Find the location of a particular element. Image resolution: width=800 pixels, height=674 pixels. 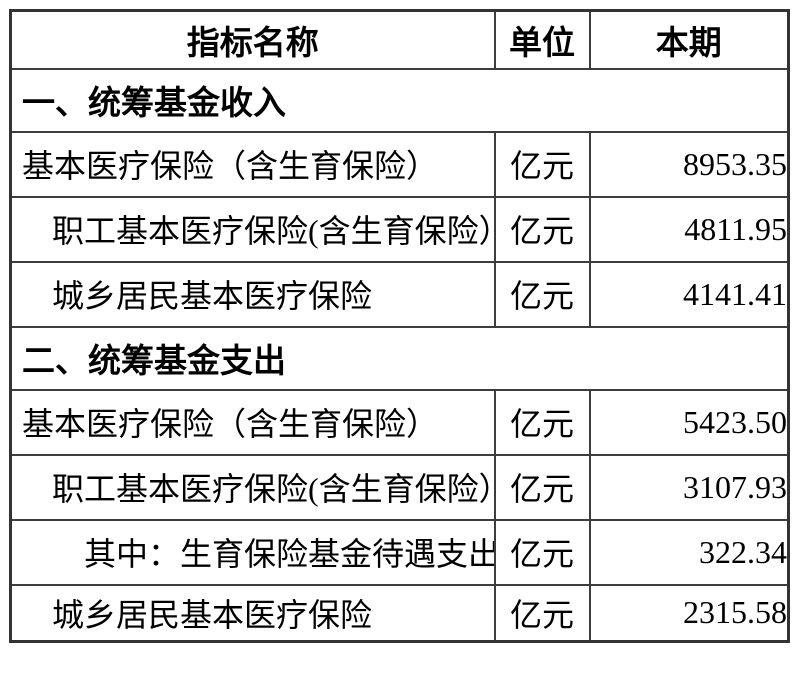

value-cell: 4141.41 is located at coordinates (689, 294).